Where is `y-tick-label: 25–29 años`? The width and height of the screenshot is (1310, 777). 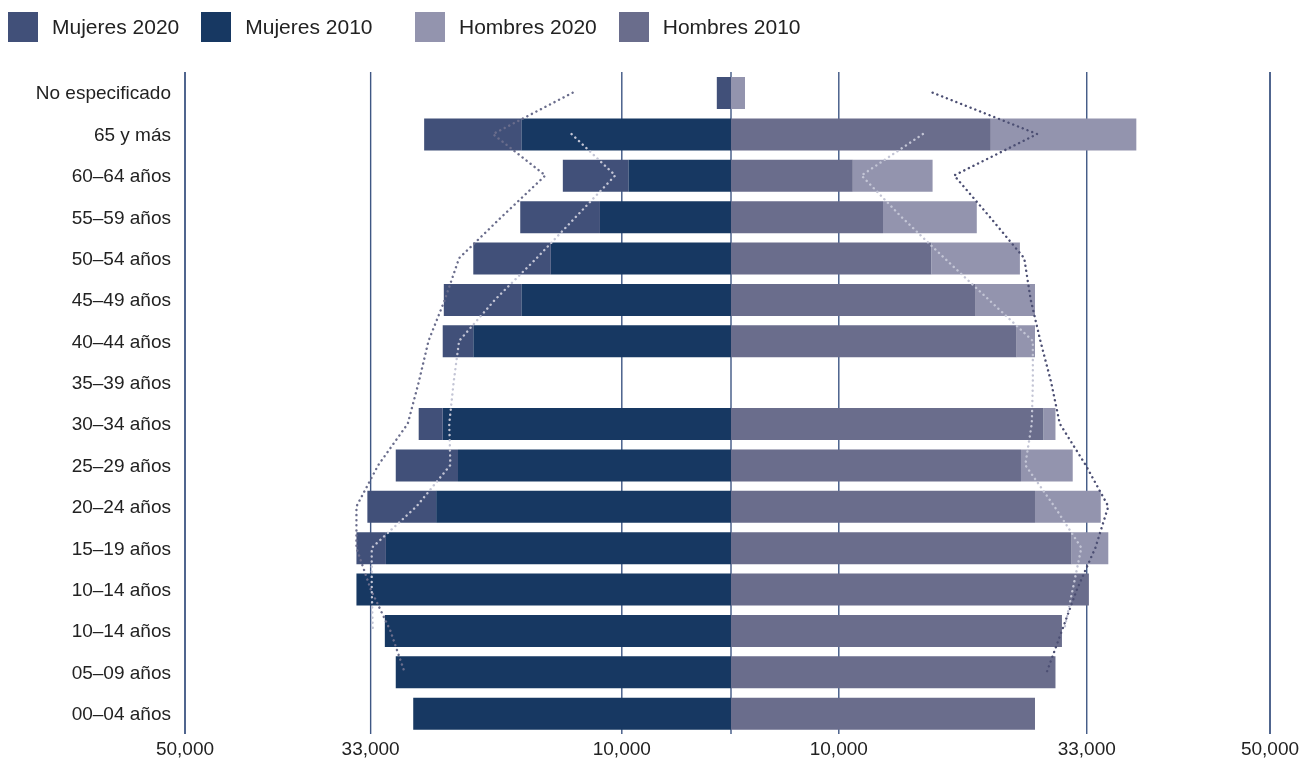
y-tick-label: 25–29 años is located at coordinates (121, 465).